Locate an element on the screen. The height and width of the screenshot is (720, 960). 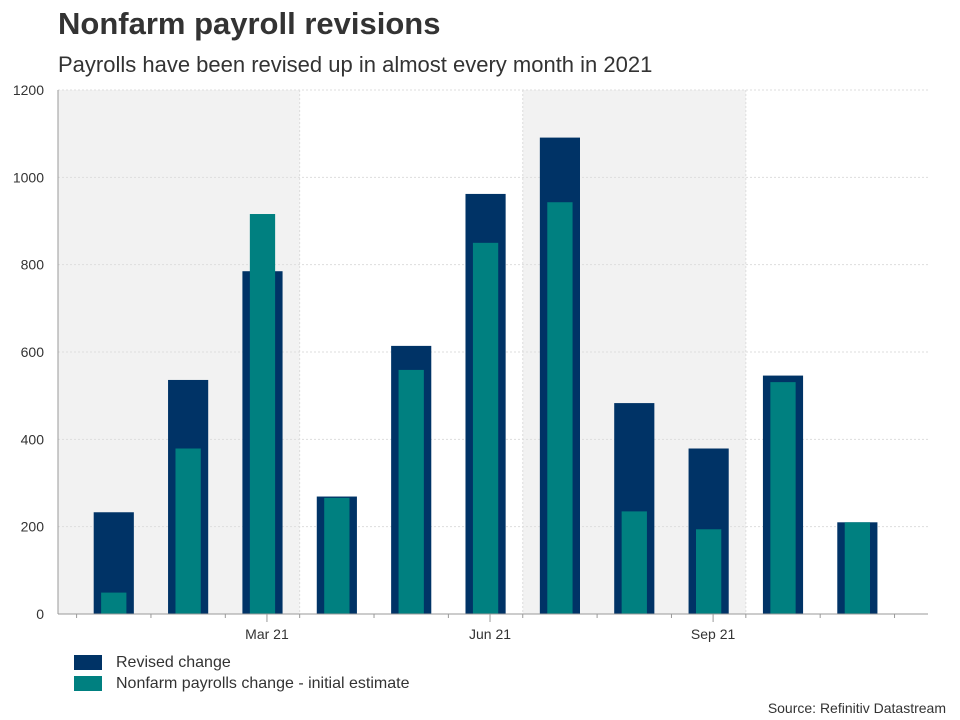
y-tick-label: 1200 is located at coordinates (28, 90).